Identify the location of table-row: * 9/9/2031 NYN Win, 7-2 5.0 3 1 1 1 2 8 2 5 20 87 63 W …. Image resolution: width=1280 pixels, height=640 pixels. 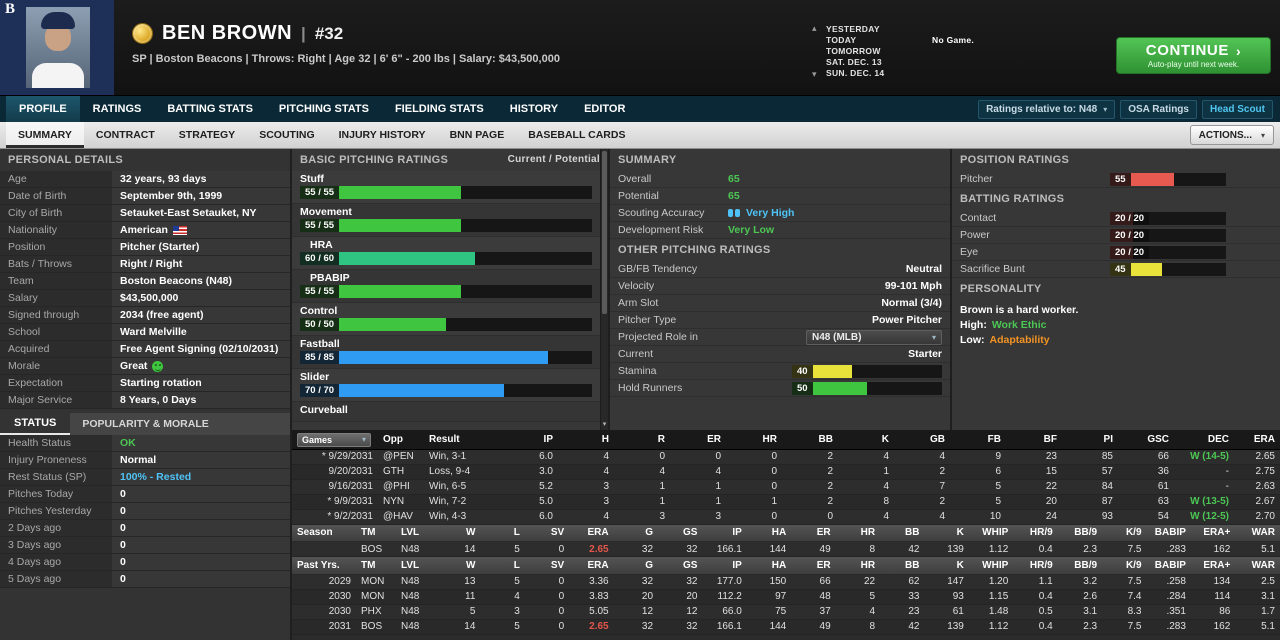
(786, 502).